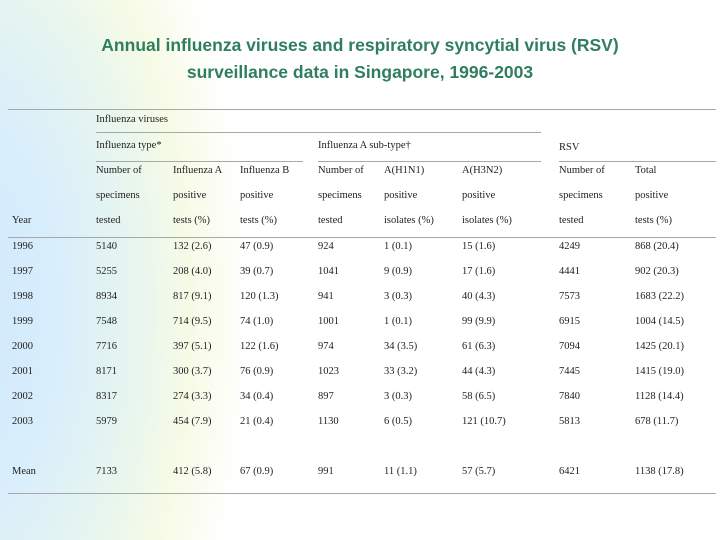 The width and height of the screenshot is (720, 540). What do you see at coordinates (479, 371) in the screenshot?
I see `table-cell-h3n2: 44 (4.3)` at bounding box center [479, 371].